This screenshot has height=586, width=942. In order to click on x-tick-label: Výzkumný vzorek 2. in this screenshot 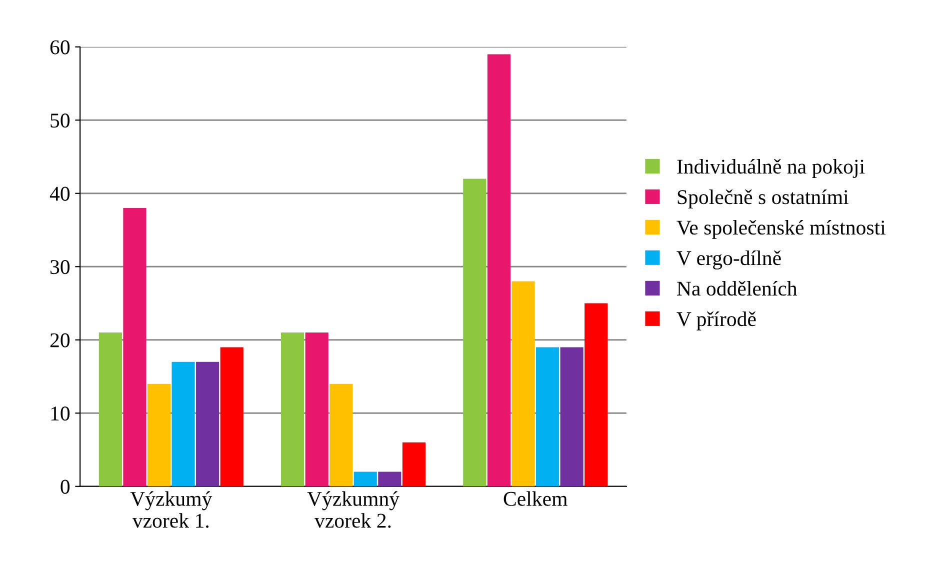, I will do `click(353, 509)`.